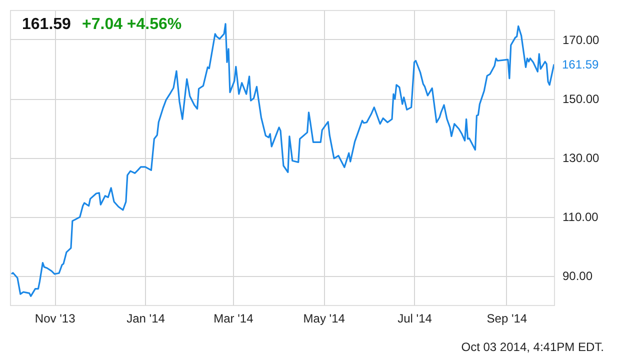  What do you see at coordinates (132, 24) in the screenshot?
I see `chart-subtitle: +7.04 +4.56%` at bounding box center [132, 24].